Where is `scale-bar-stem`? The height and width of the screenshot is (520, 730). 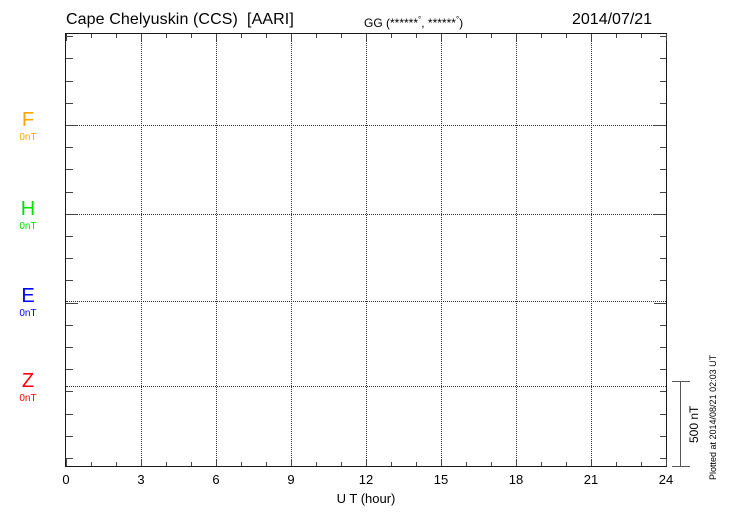
scale-bar-stem is located at coordinates (680, 424).